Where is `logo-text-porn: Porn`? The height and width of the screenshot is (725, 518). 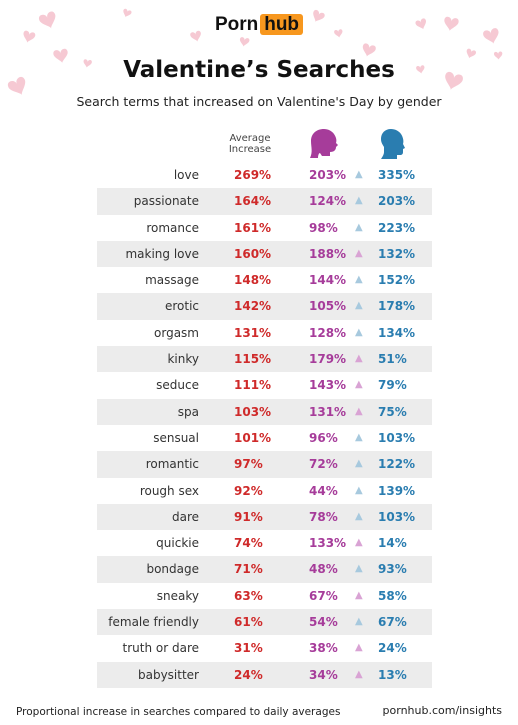 logo-text-porn: Porn is located at coordinates (236, 24).